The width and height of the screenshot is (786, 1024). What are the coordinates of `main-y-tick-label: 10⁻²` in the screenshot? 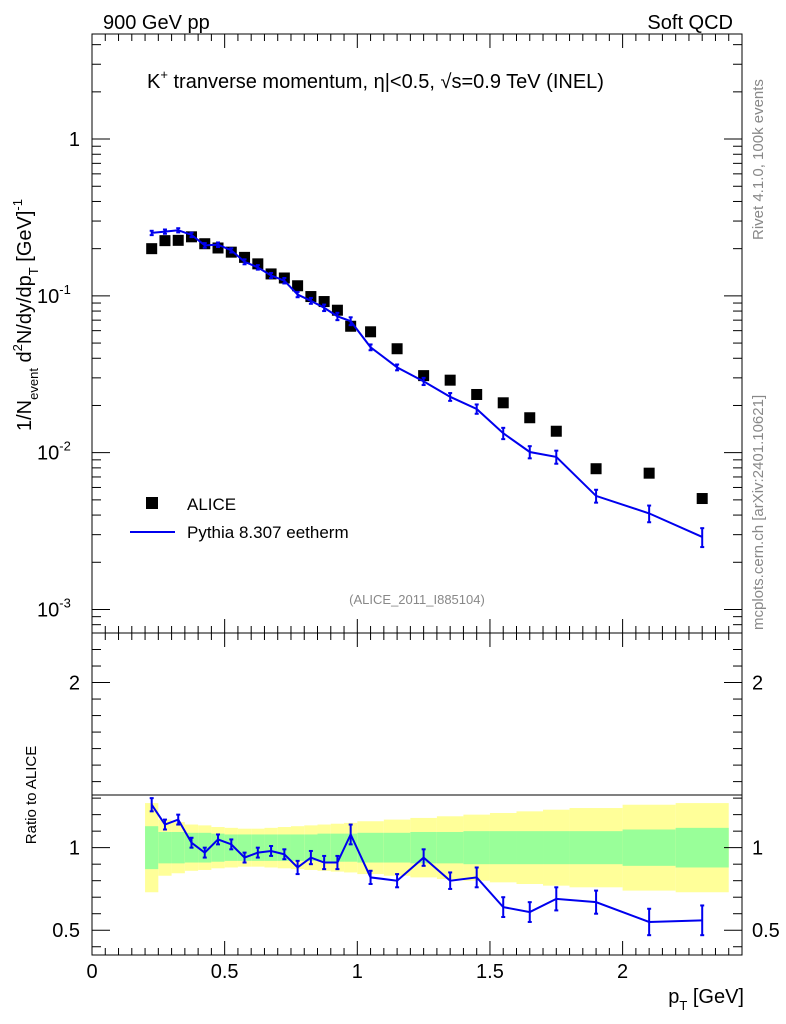 It's located at (54, 452).